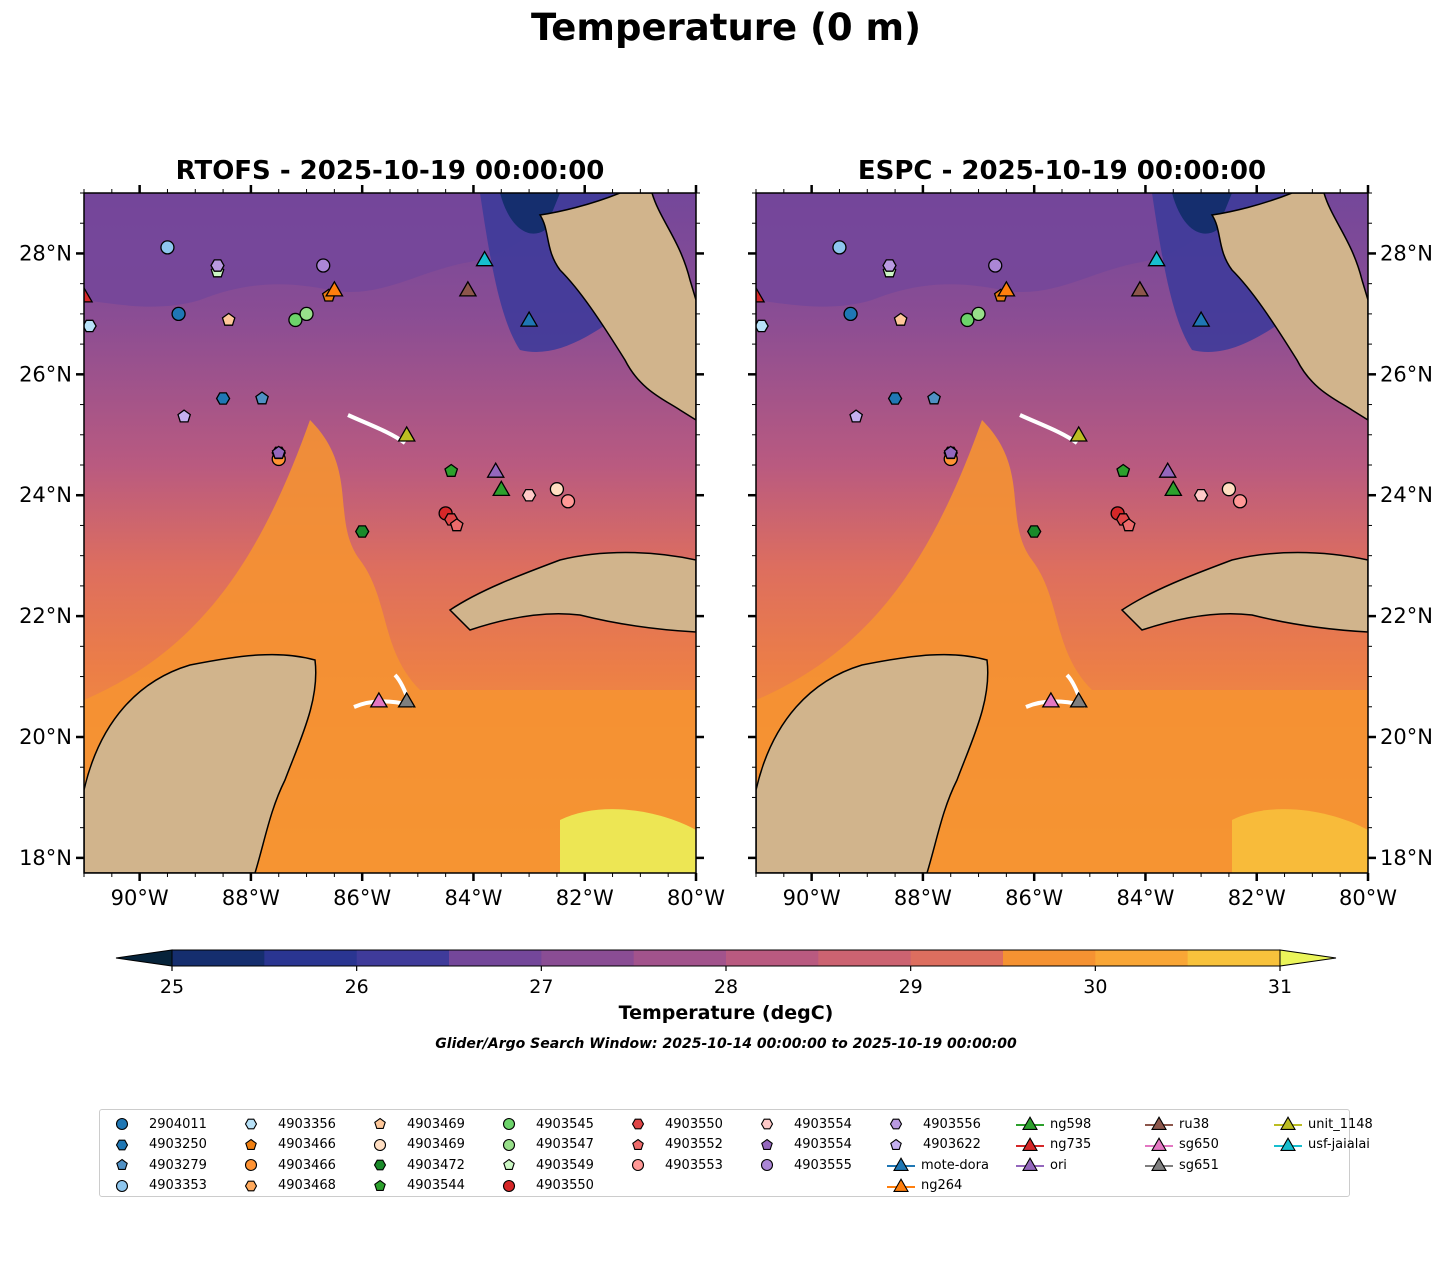 This screenshot has height=1264, width=1452. I want to click on colorbar-tick-label: 26, so click(357, 987).